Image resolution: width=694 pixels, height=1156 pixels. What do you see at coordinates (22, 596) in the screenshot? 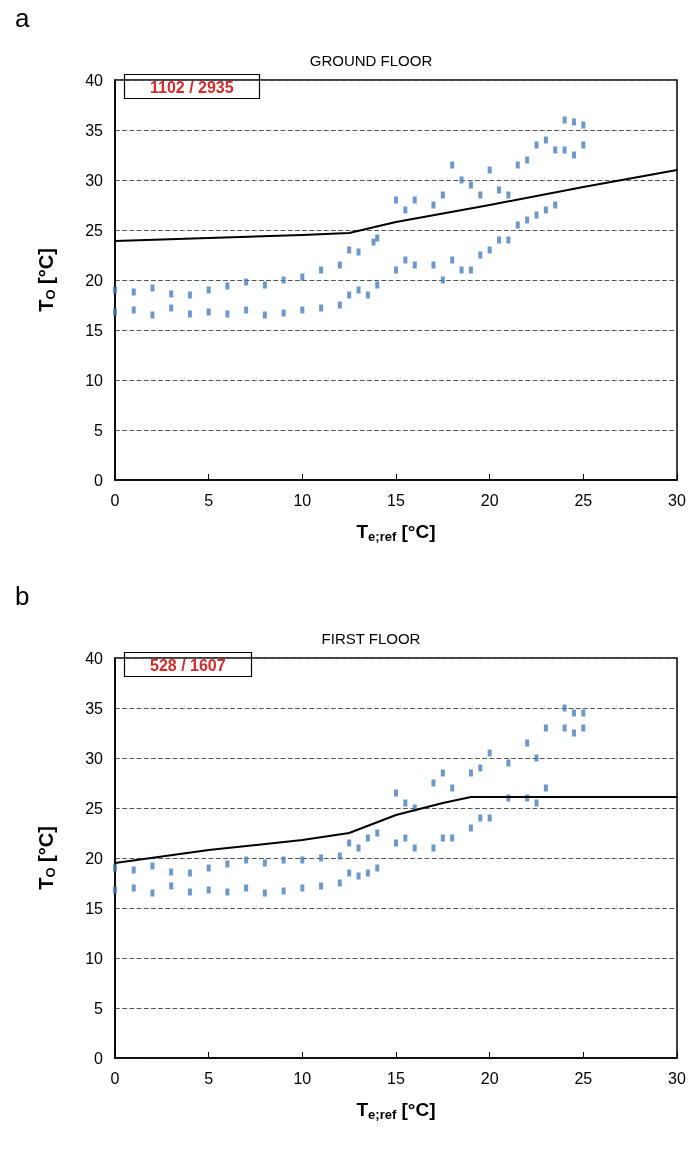
I see `text: b` at bounding box center [22, 596].